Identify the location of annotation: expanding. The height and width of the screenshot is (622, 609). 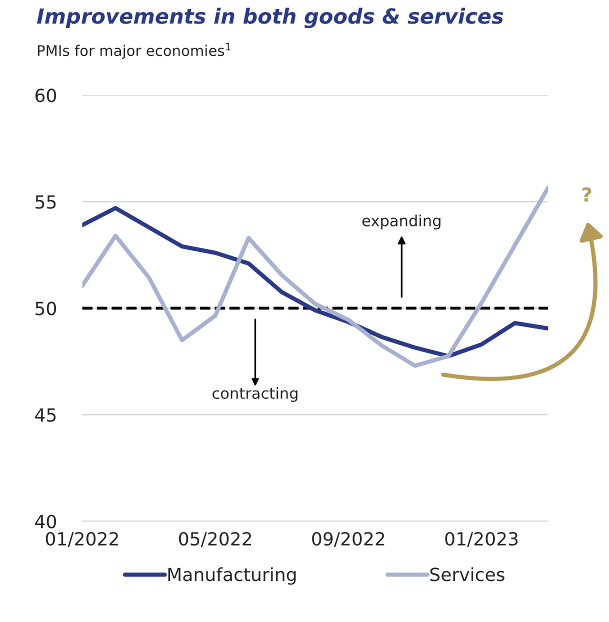
(401, 222).